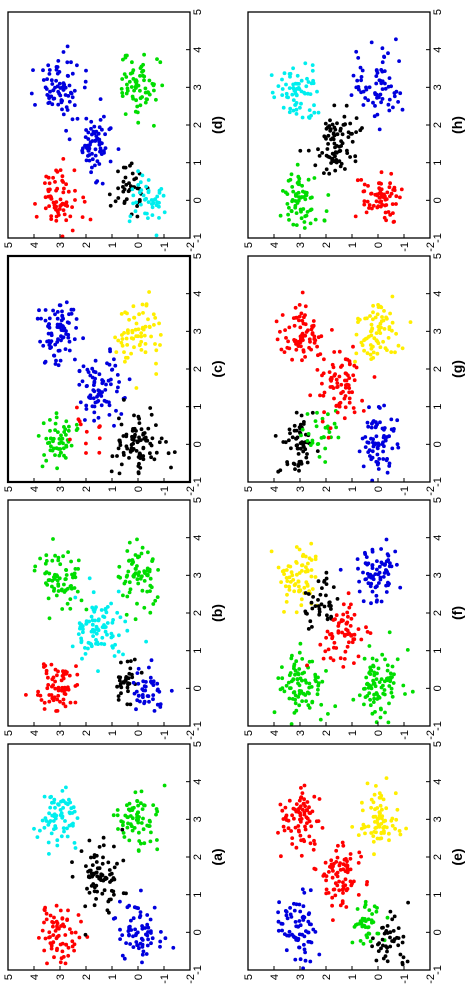 Image resolution: width=474 pixels, height=987 pixels. What do you see at coordinates (438, 857) in the screenshot?
I see `x-tick-label: 2` at bounding box center [438, 857].